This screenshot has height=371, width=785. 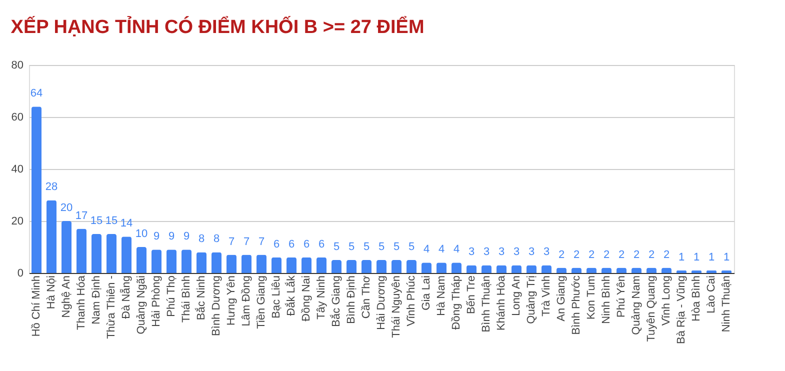 What do you see at coordinates (276, 297) in the screenshot?
I see `x-tick-label: Bạc Liêu` at bounding box center [276, 297].